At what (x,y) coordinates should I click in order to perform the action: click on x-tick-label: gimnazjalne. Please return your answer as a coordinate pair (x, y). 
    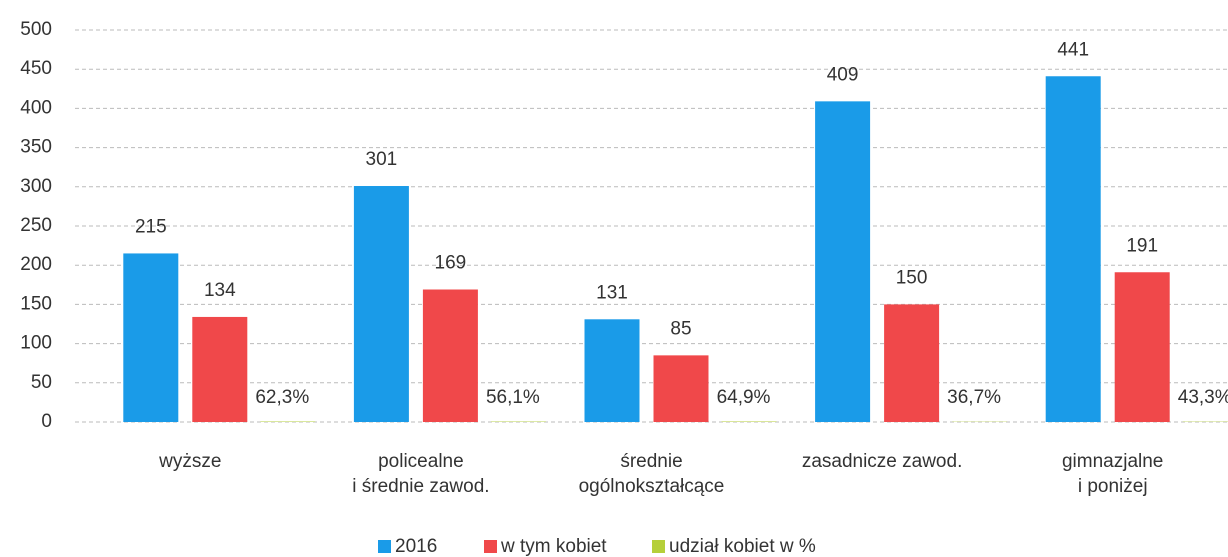
    Looking at the image, I should click on (1112, 461).